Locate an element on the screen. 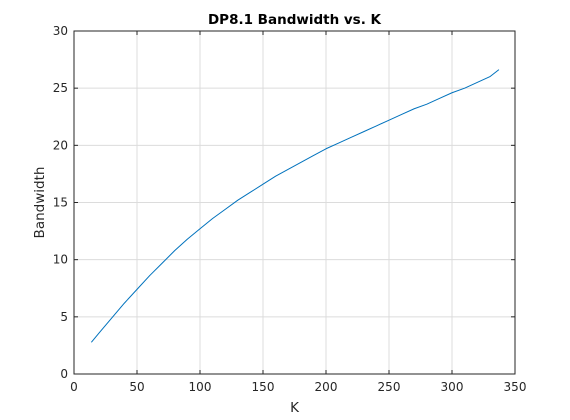  y-tick-label: 30 is located at coordinates (60, 31).